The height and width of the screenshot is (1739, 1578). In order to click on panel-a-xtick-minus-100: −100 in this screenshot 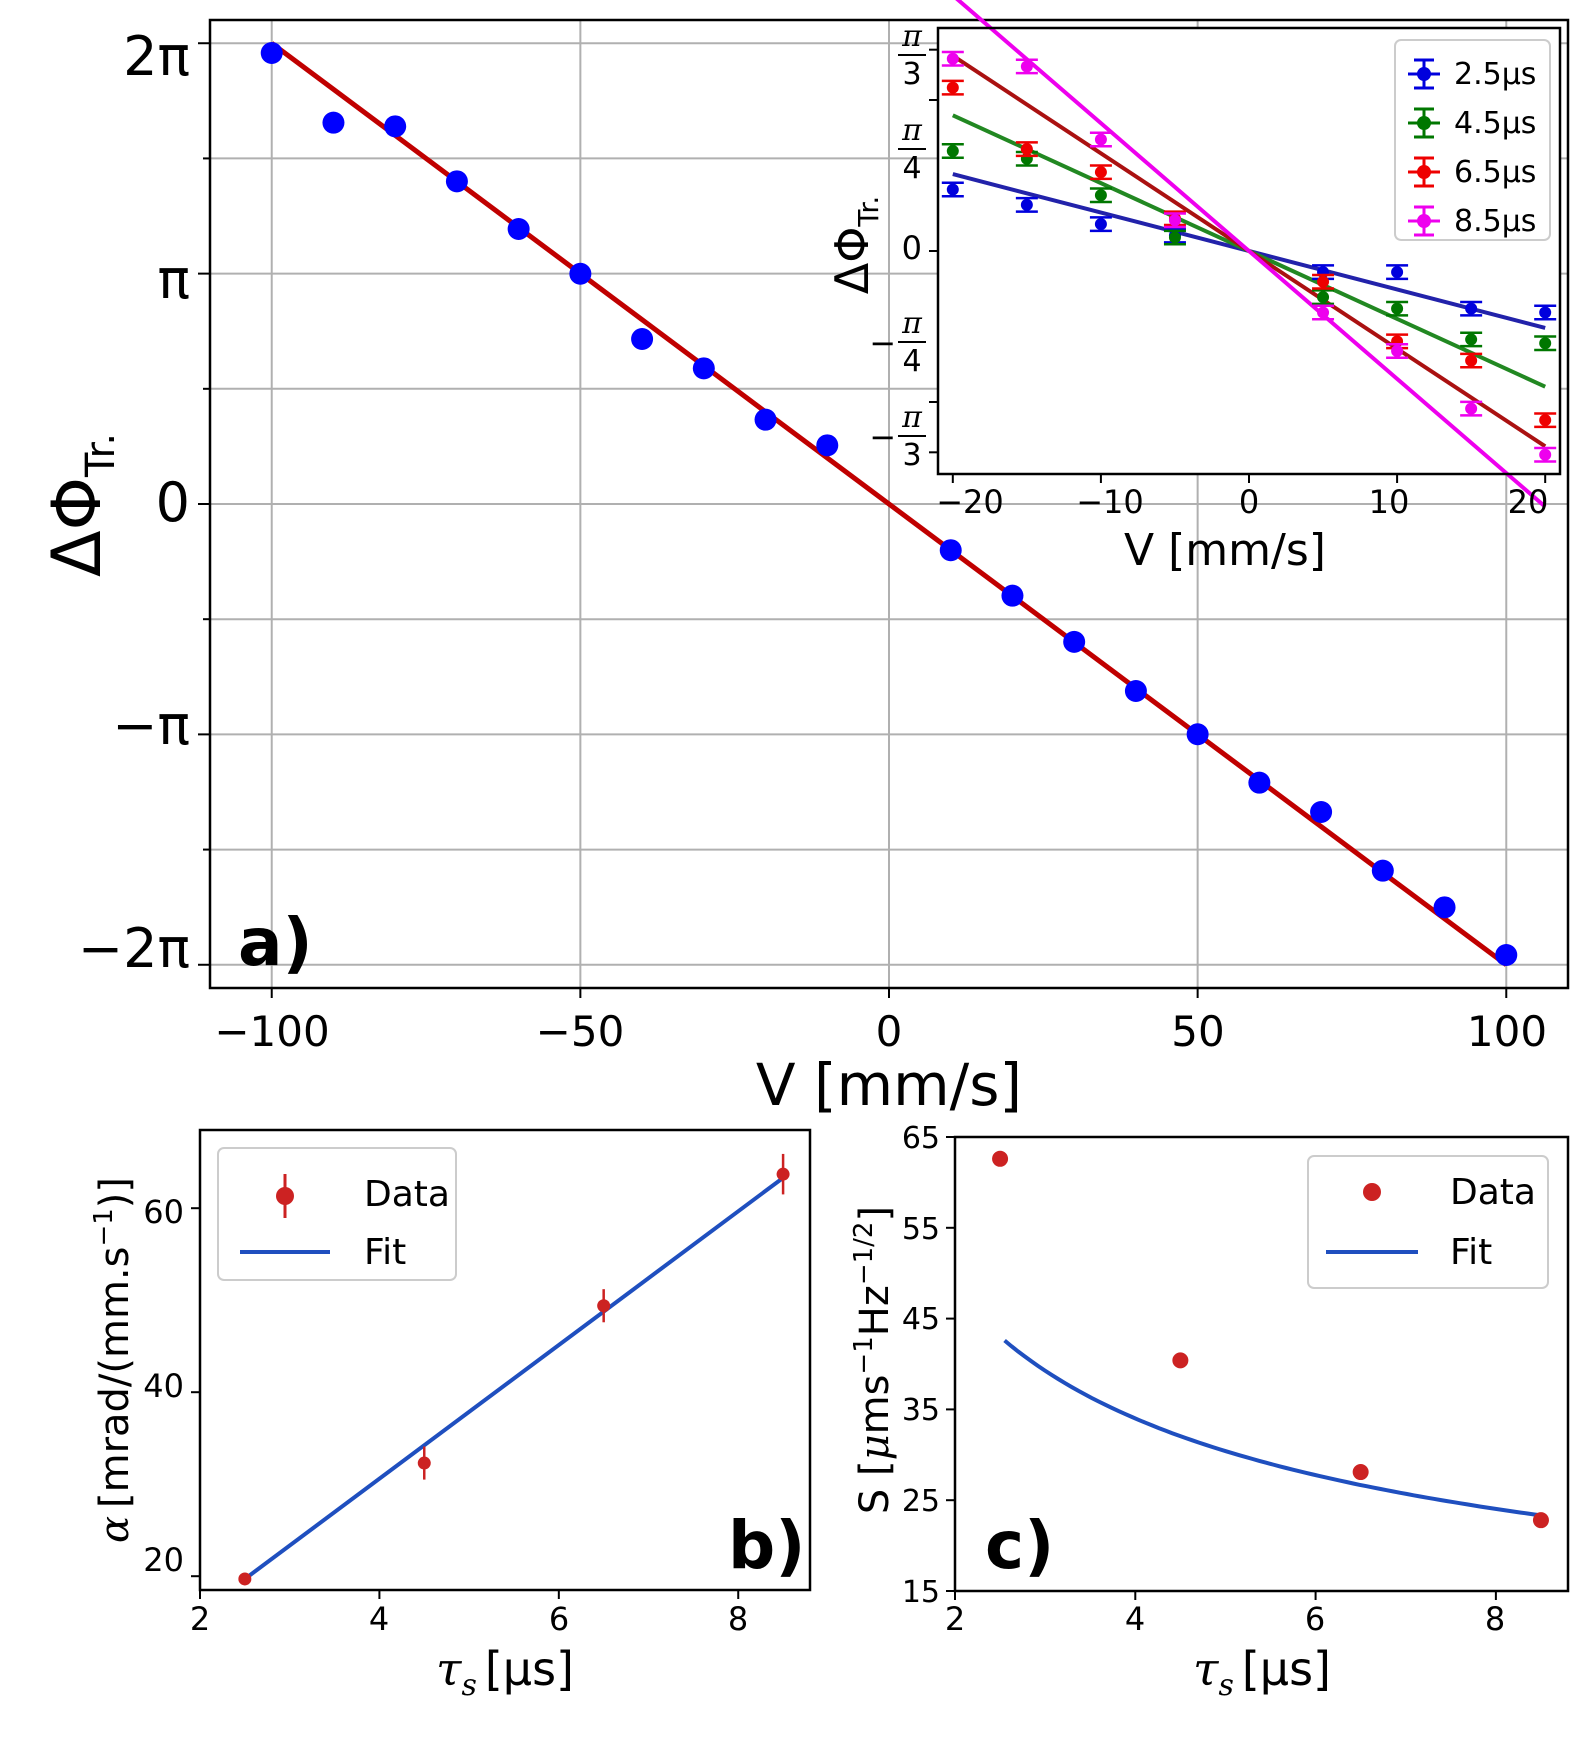, I will do `click(271, 1031)`.